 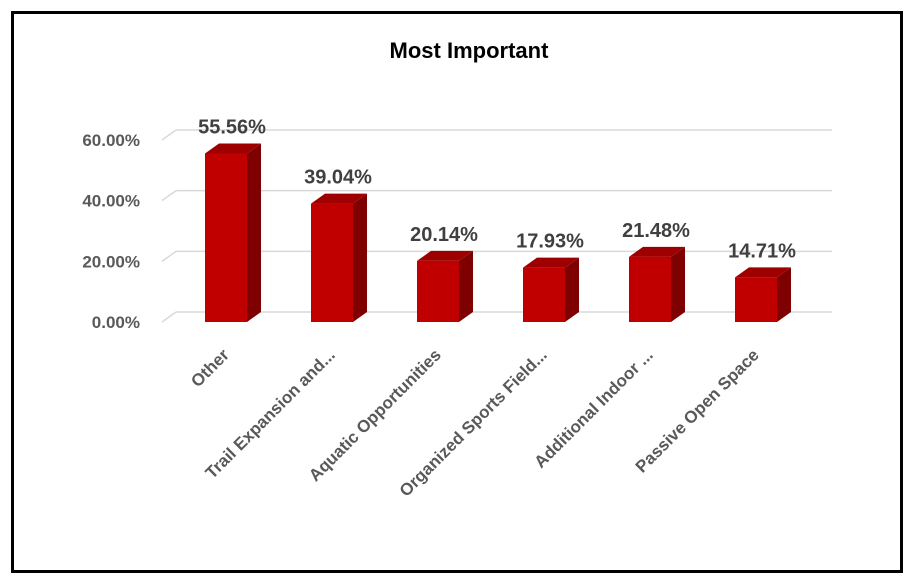 I want to click on data-label: 14.71%, so click(x=762, y=251).